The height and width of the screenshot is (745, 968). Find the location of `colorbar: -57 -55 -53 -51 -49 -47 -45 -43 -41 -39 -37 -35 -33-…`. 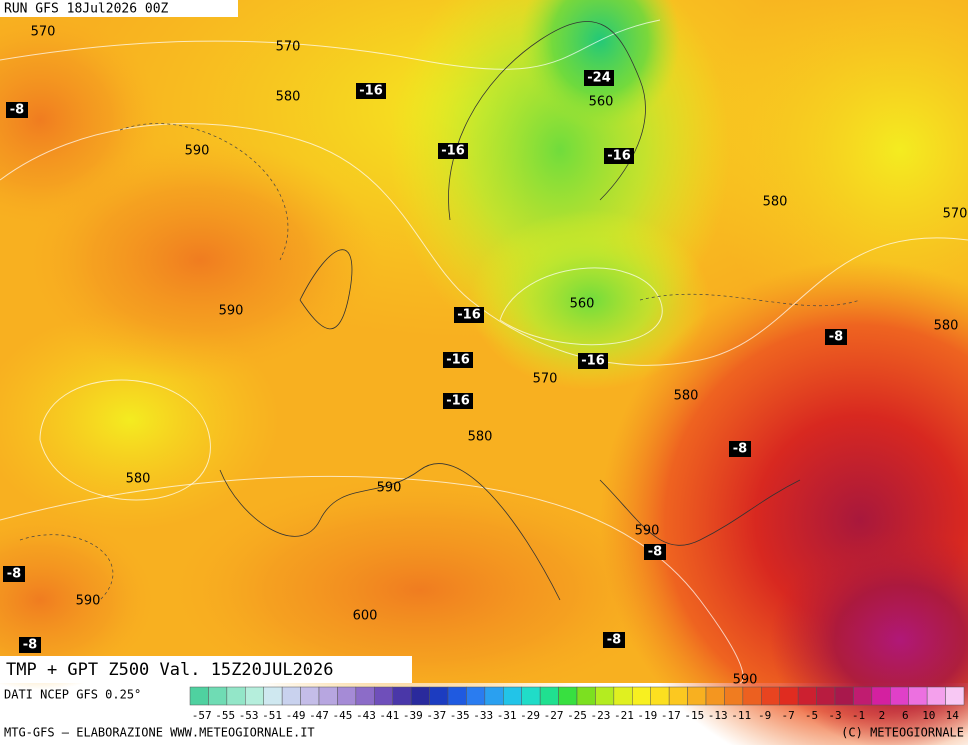

colorbar: -57 -55 -53 -51 -49 -47 -45 -43 -41 -39 -37 -35 -33-… is located at coordinates (577, 704).